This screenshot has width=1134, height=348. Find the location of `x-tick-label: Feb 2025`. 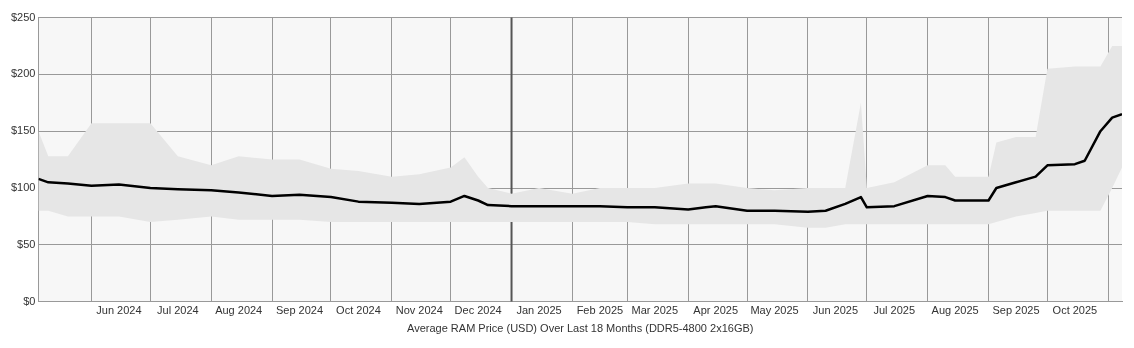

x-tick-label: Feb 2025 is located at coordinates (600, 310).